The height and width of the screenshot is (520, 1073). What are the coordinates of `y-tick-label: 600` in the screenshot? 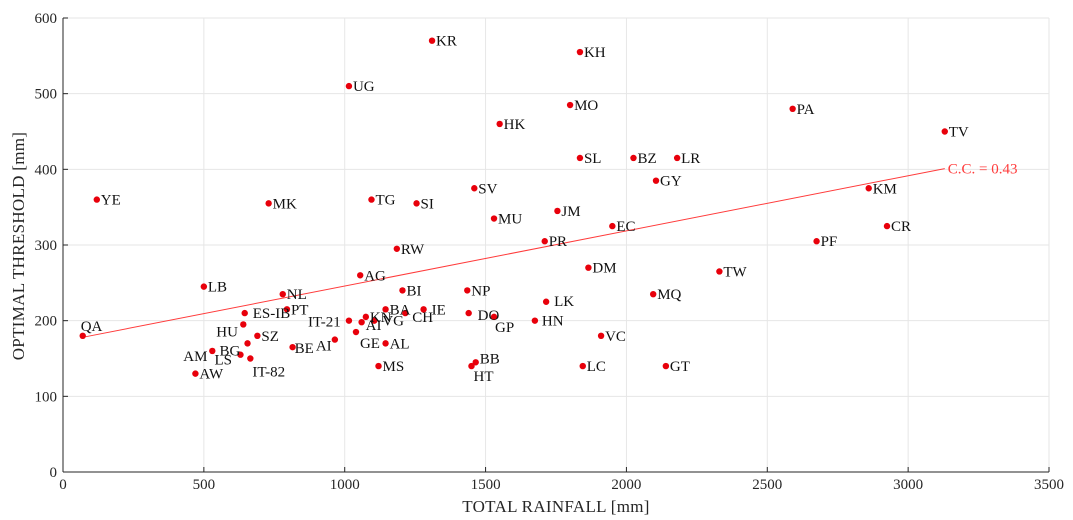 It's located at (46, 19).